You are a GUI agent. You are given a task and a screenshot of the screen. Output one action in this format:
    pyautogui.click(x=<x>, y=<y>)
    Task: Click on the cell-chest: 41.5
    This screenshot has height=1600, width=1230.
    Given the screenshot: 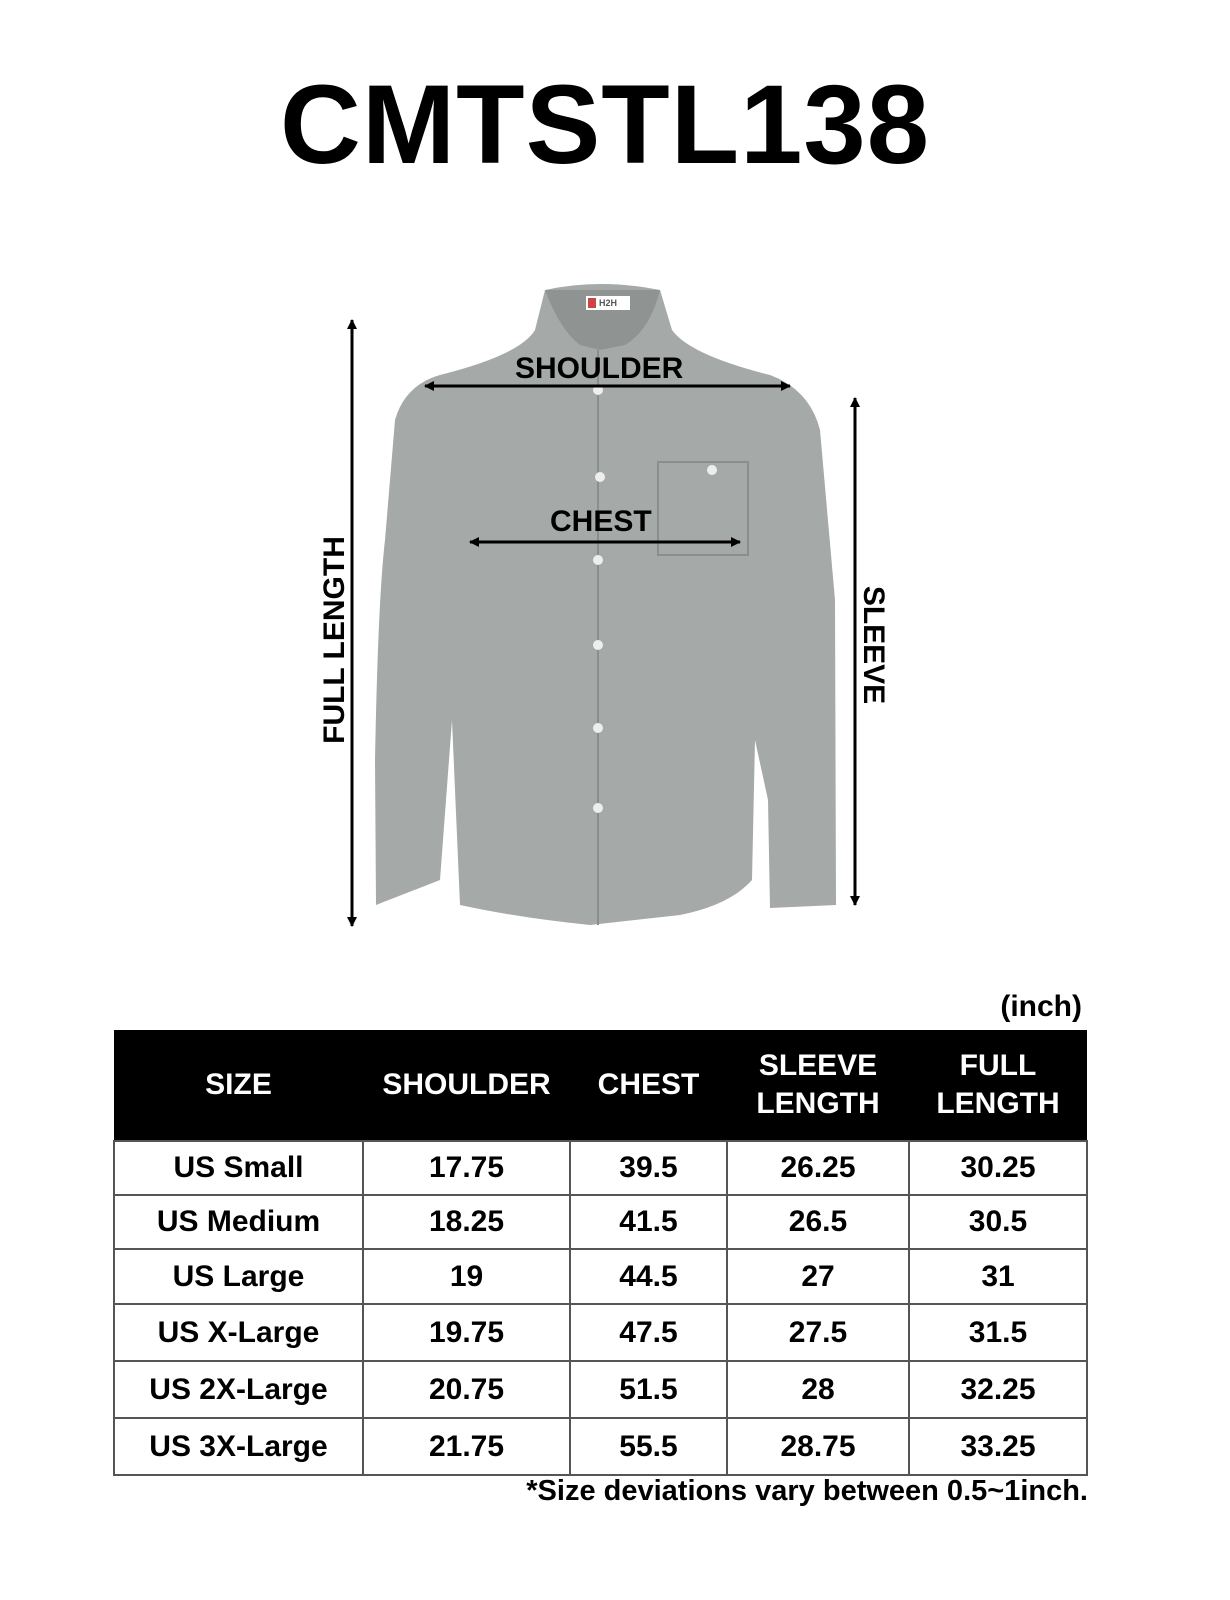 What is the action you would take?
    pyautogui.click(x=648, y=1222)
    